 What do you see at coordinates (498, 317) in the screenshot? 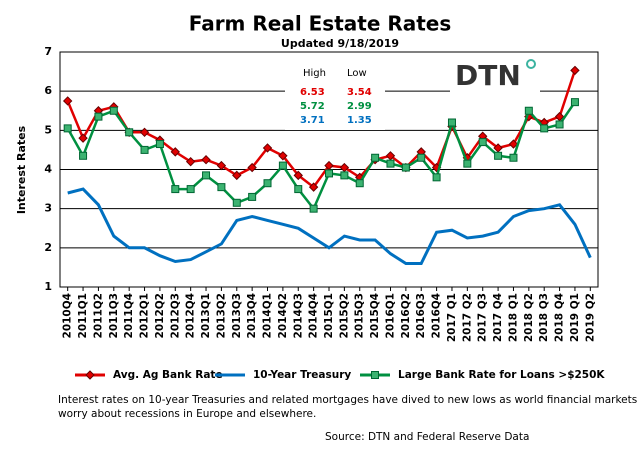
I see `x-tick-label: 2017 Q4` at bounding box center [498, 317].